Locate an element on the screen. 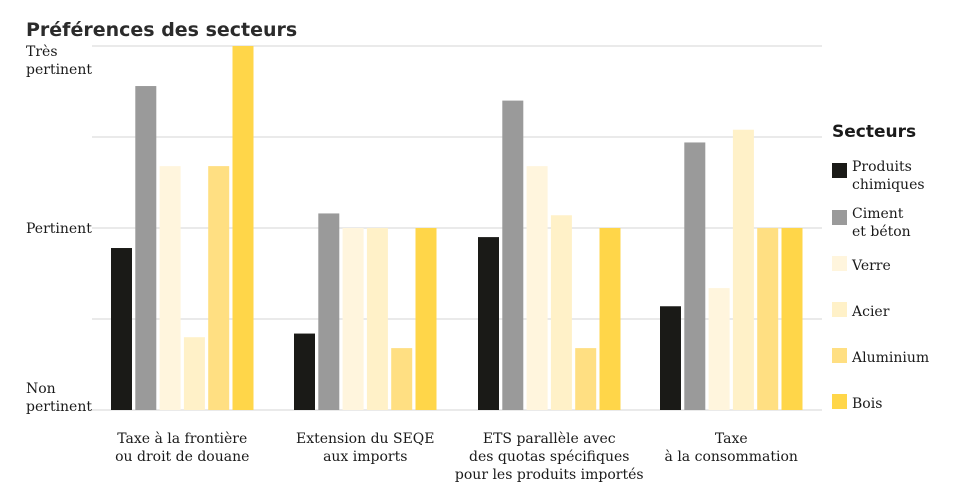 This screenshot has height=495, width=970. x-tick-label-line: ou droit de douane is located at coordinates (182, 457).